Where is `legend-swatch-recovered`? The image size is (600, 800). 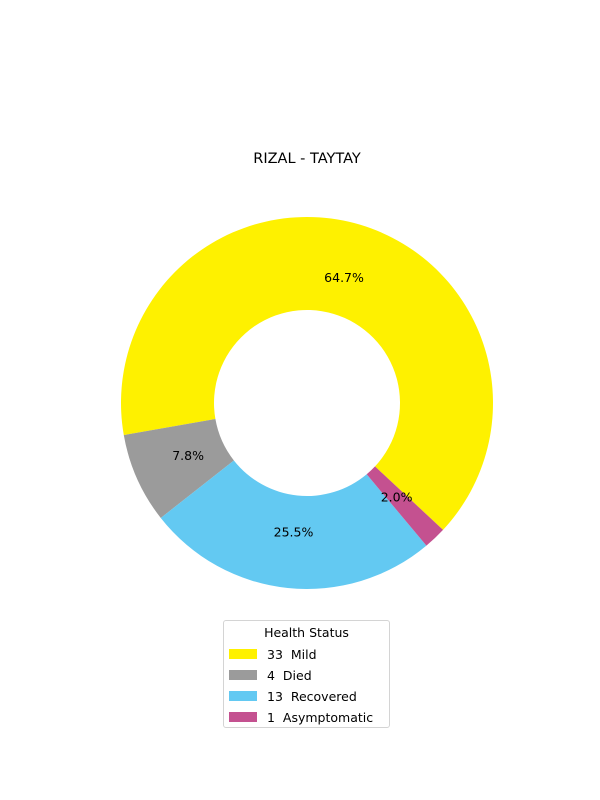
legend-swatch-recovered is located at coordinates (243, 696).